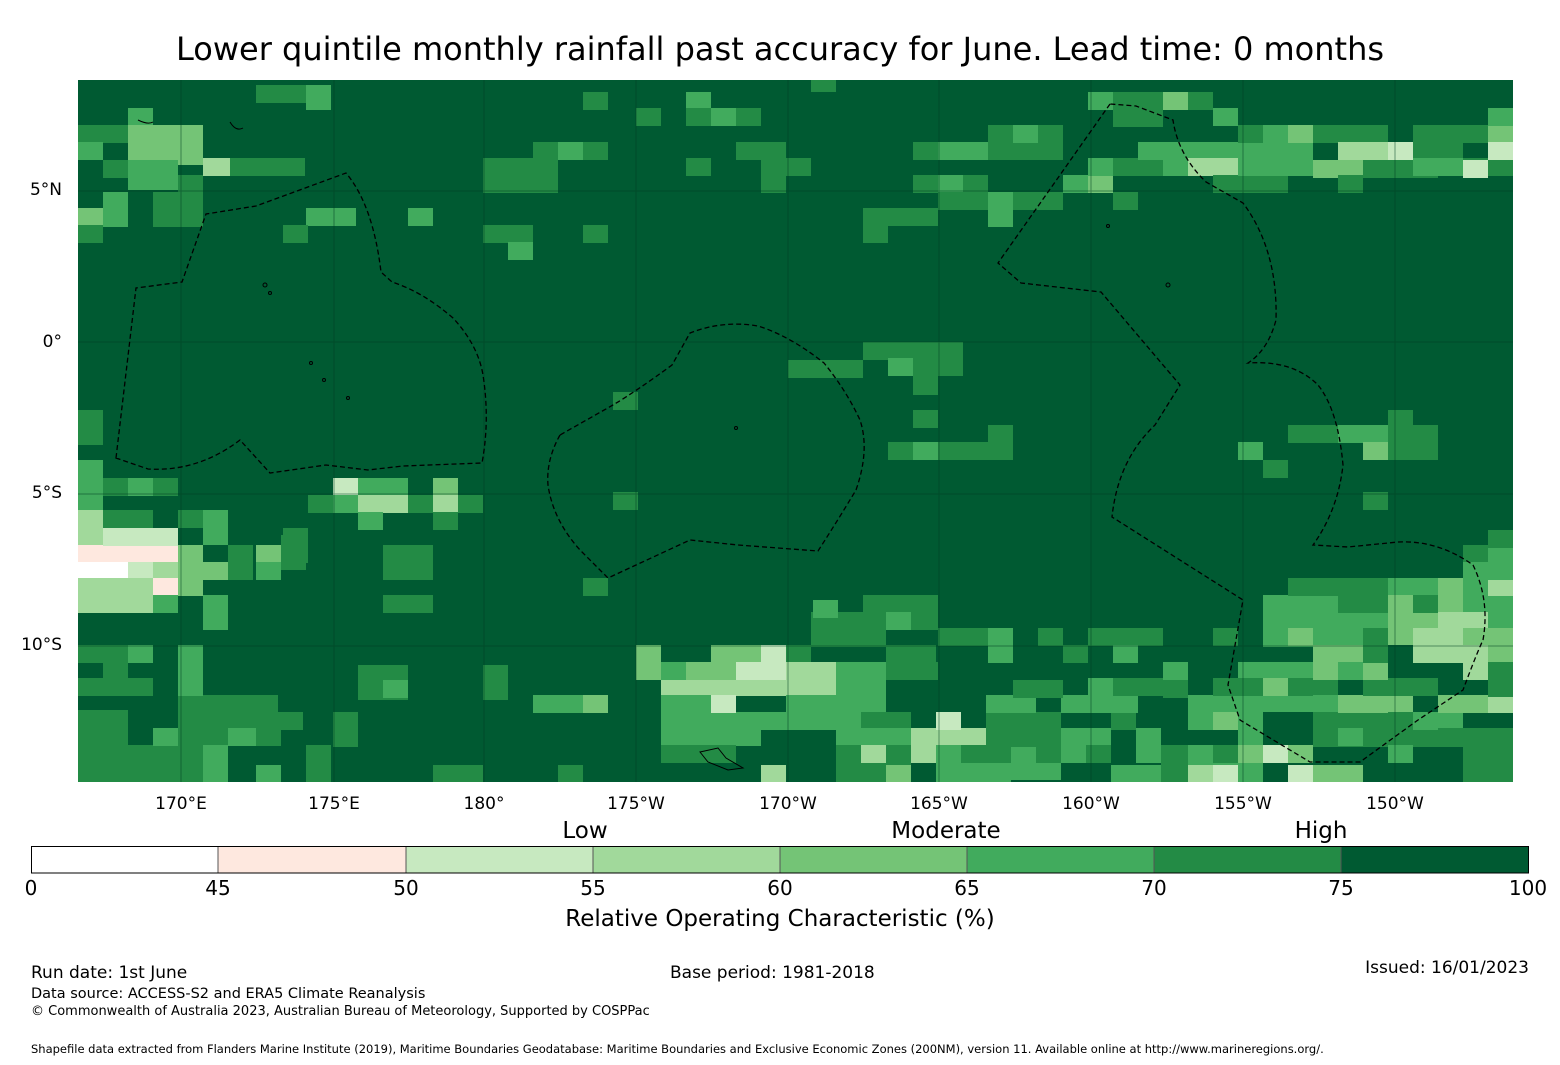  What do you see at coordinates (1341, 888) in the screenshot?
I see `colorbar-tick: 75` at bounding box center [1341, 888].